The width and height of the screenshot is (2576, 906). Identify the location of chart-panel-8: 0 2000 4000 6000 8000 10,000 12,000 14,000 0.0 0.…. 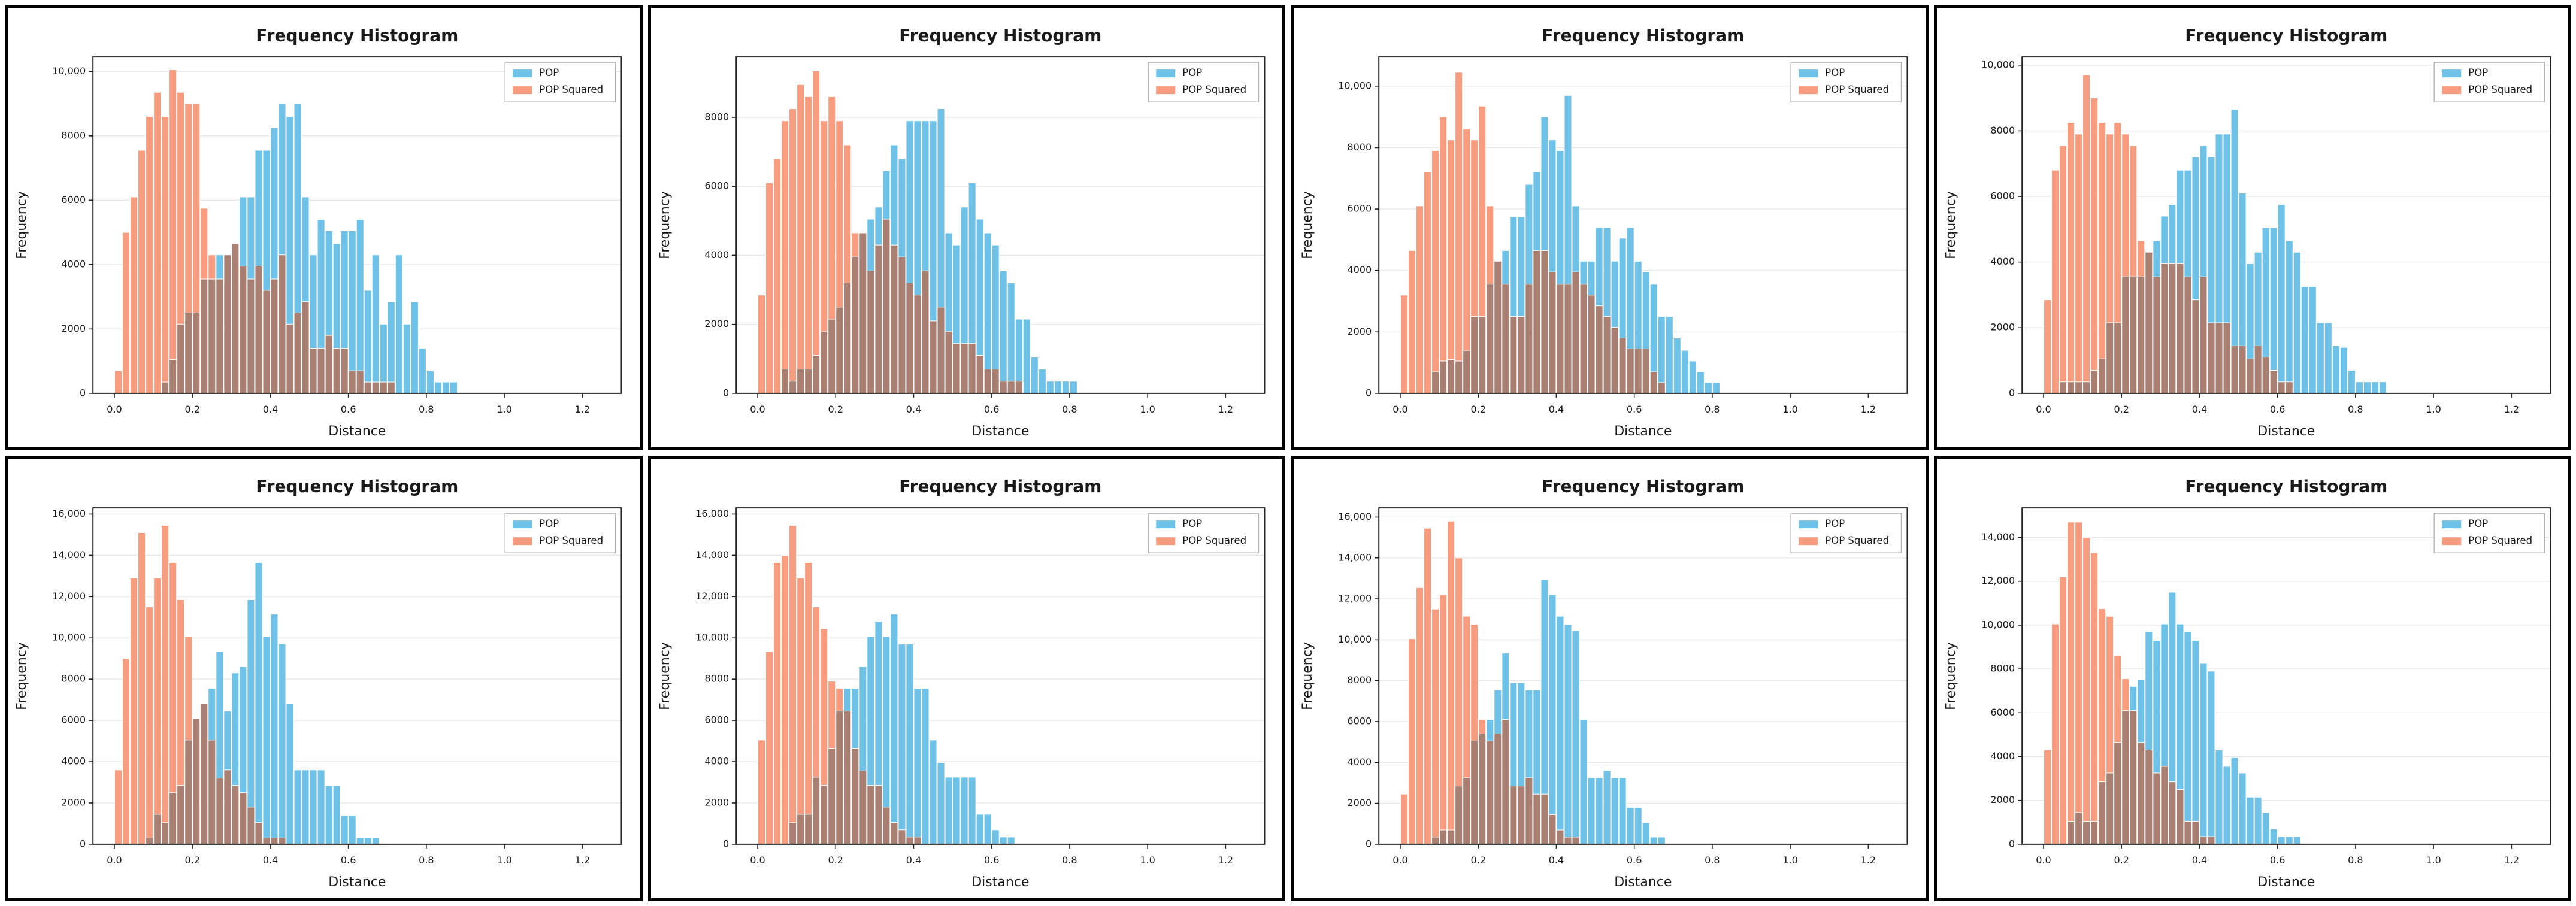
(2252, 678).